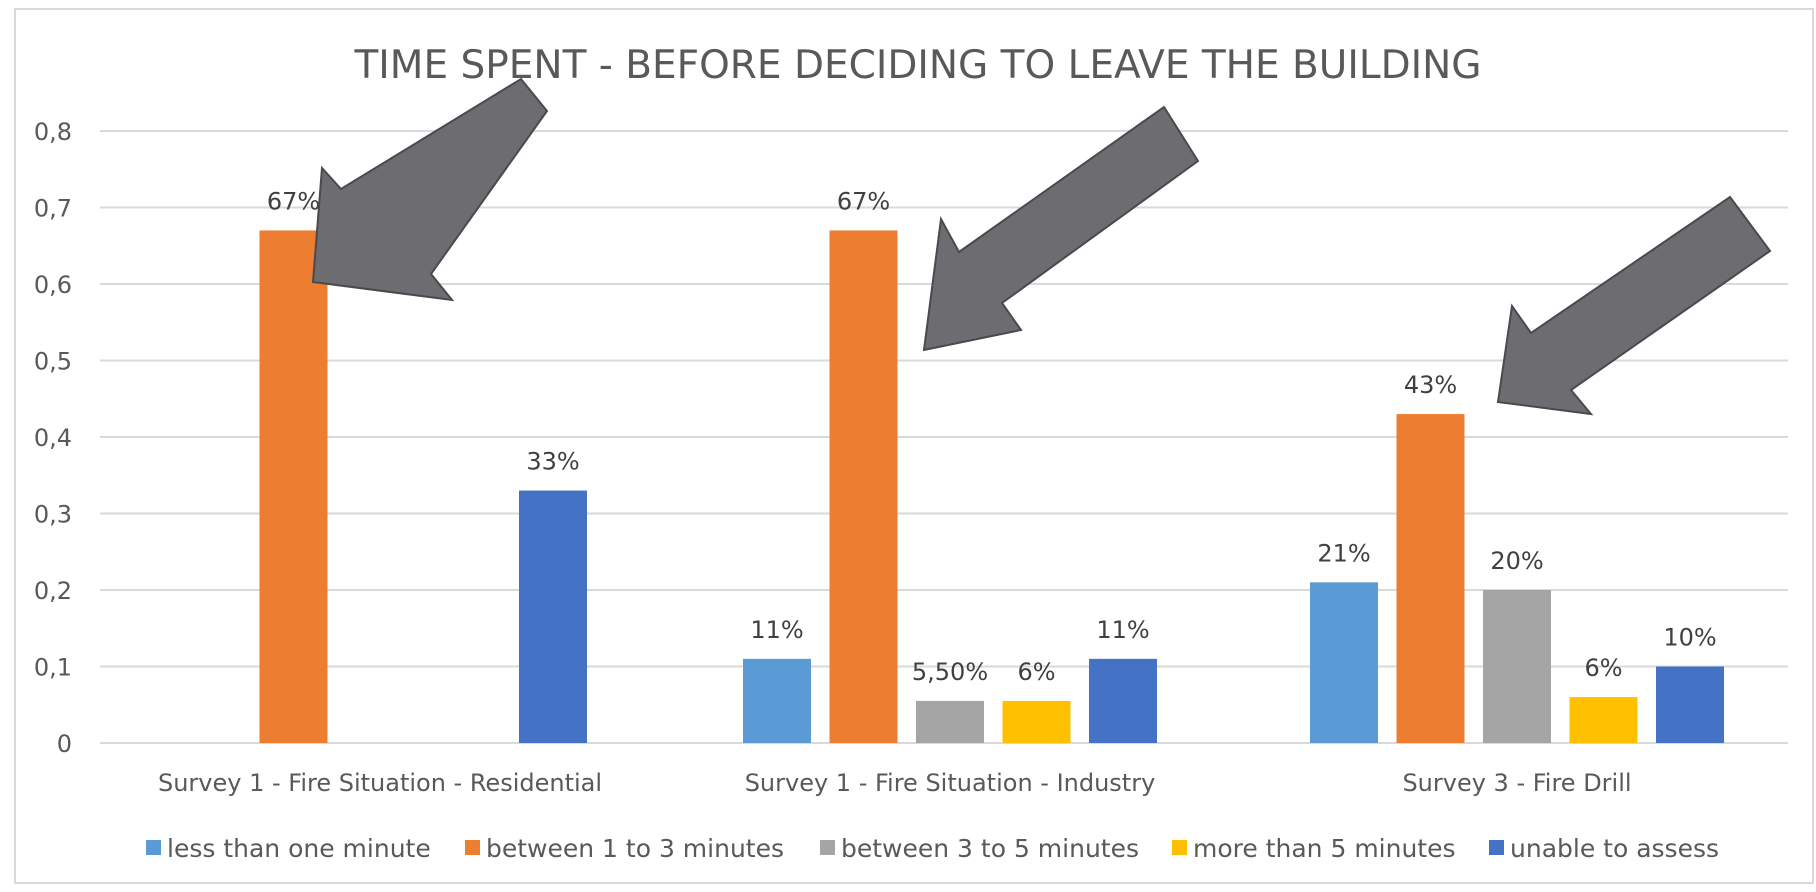 The width and height of the screenshot is (1816, 892). I want to click on y-tick-label: 0,8, so click(53, 132).